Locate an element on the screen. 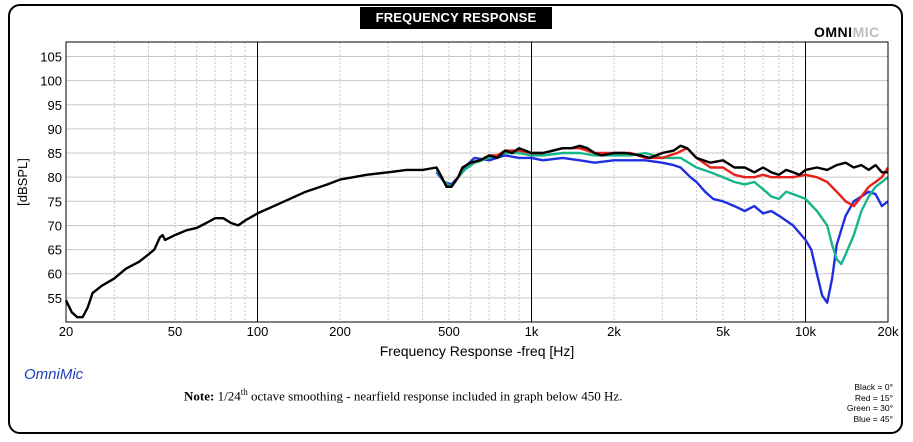 This screenshot has height=442, width=913. legend-item-black: Black = 0° is located at coordinates (873, 387).